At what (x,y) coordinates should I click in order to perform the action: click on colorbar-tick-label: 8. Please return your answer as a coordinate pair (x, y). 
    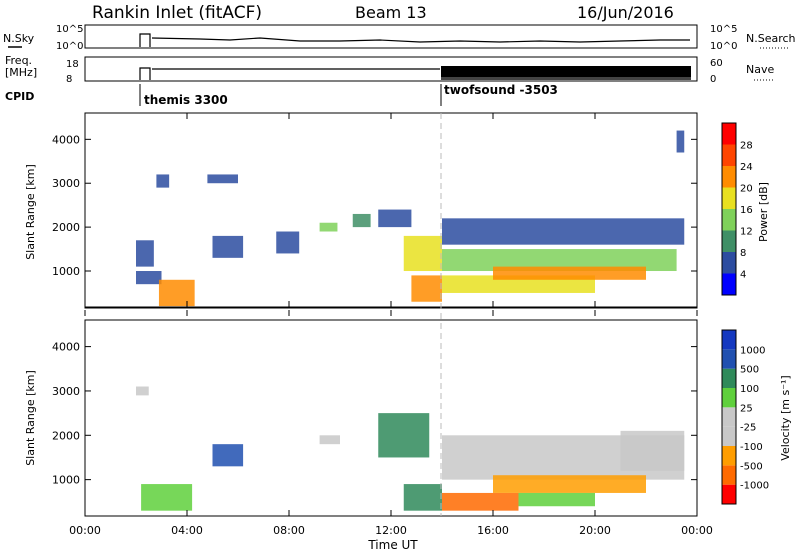
    Looking at the image, I should click on (743, 253).